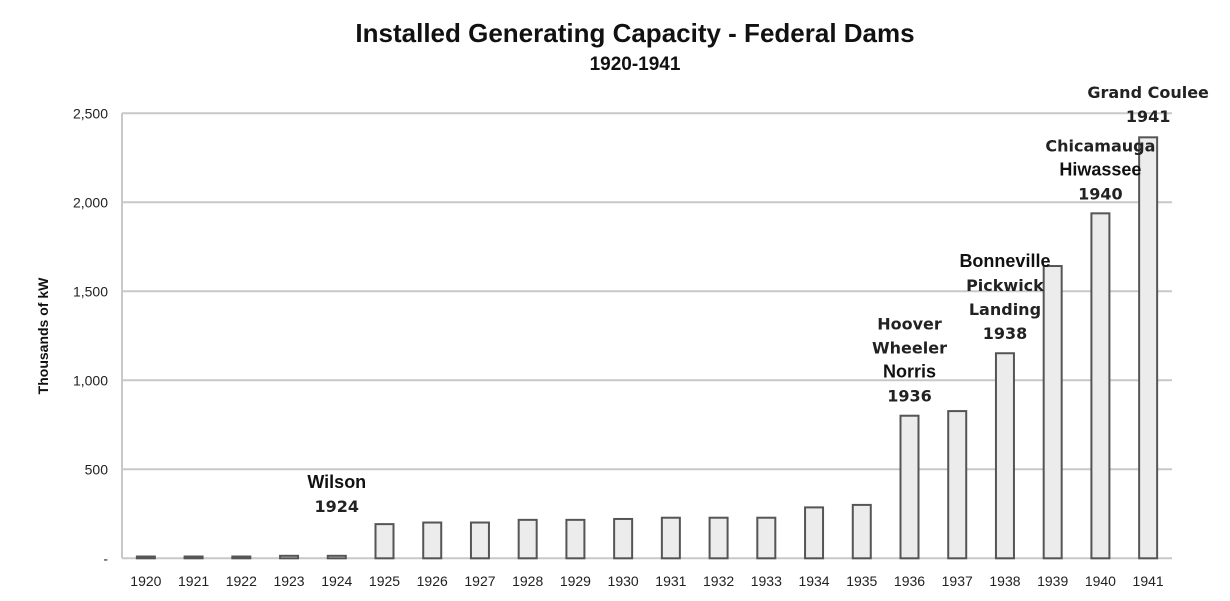  I want to click on x-tick-label: 1931, so click(670, 581).